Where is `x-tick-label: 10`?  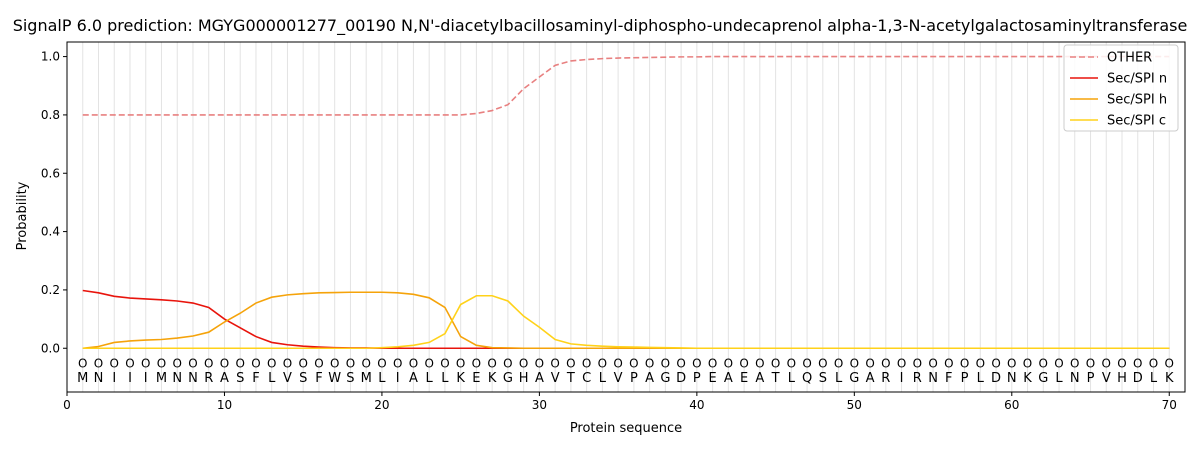 x-tick-label: 10 is located at coordinates (224, 405).